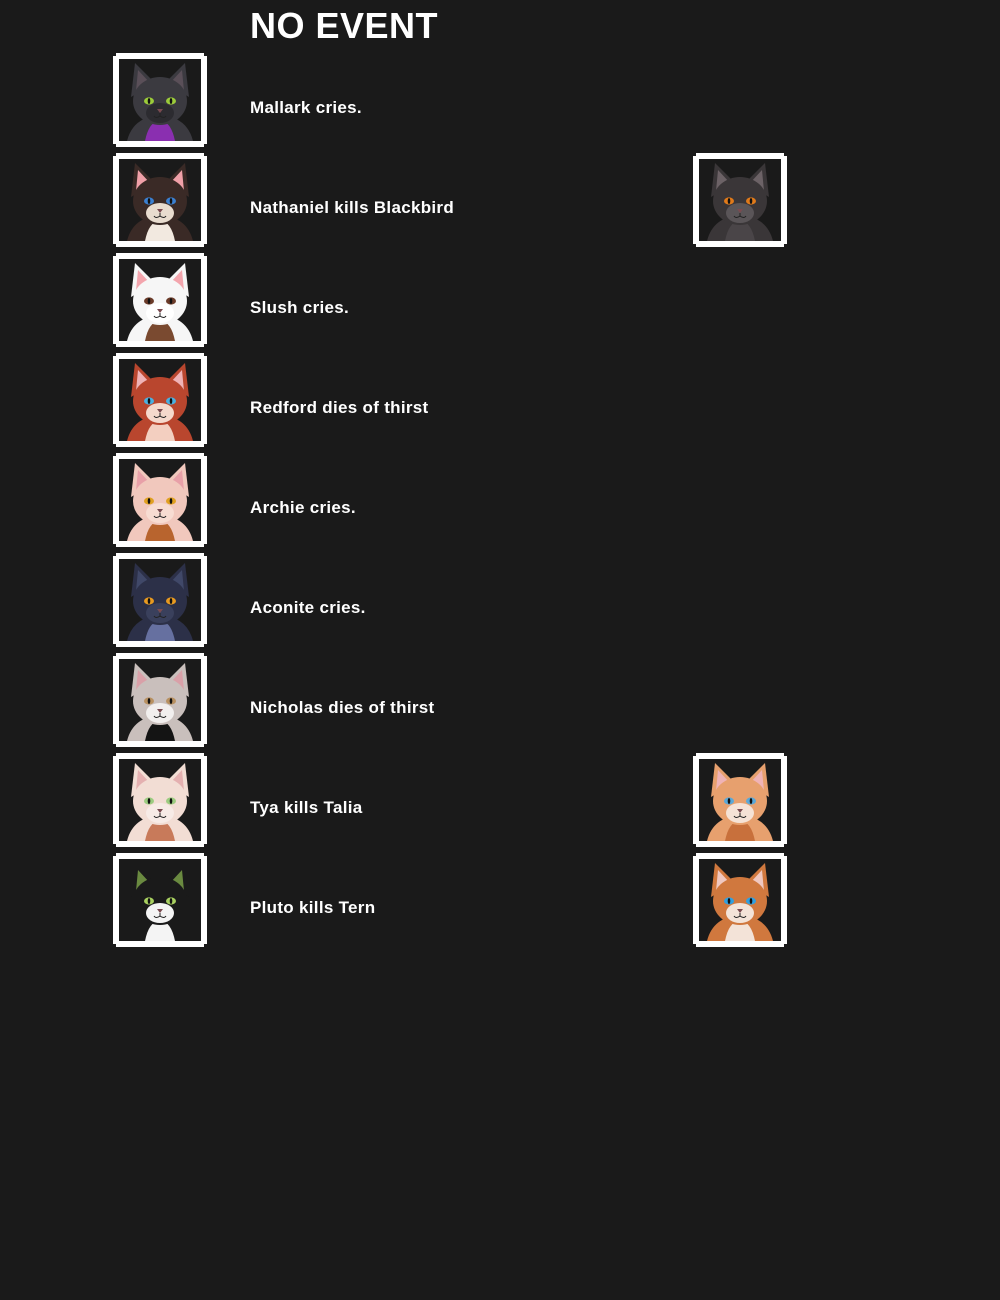  I want to click on event-text: Nathaniel kills Blackbird, so click(352, 207).